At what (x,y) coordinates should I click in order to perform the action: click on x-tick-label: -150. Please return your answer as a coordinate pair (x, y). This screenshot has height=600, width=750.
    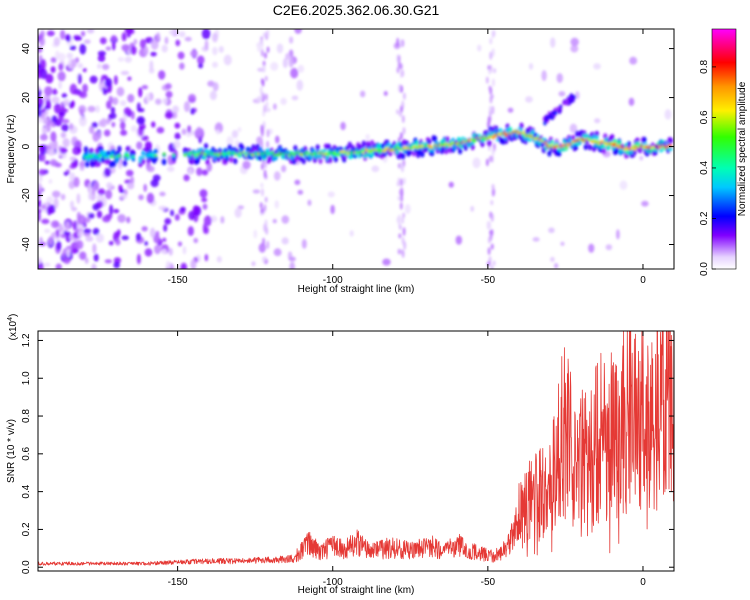
    Looking at the image, I should click on (178, 280).